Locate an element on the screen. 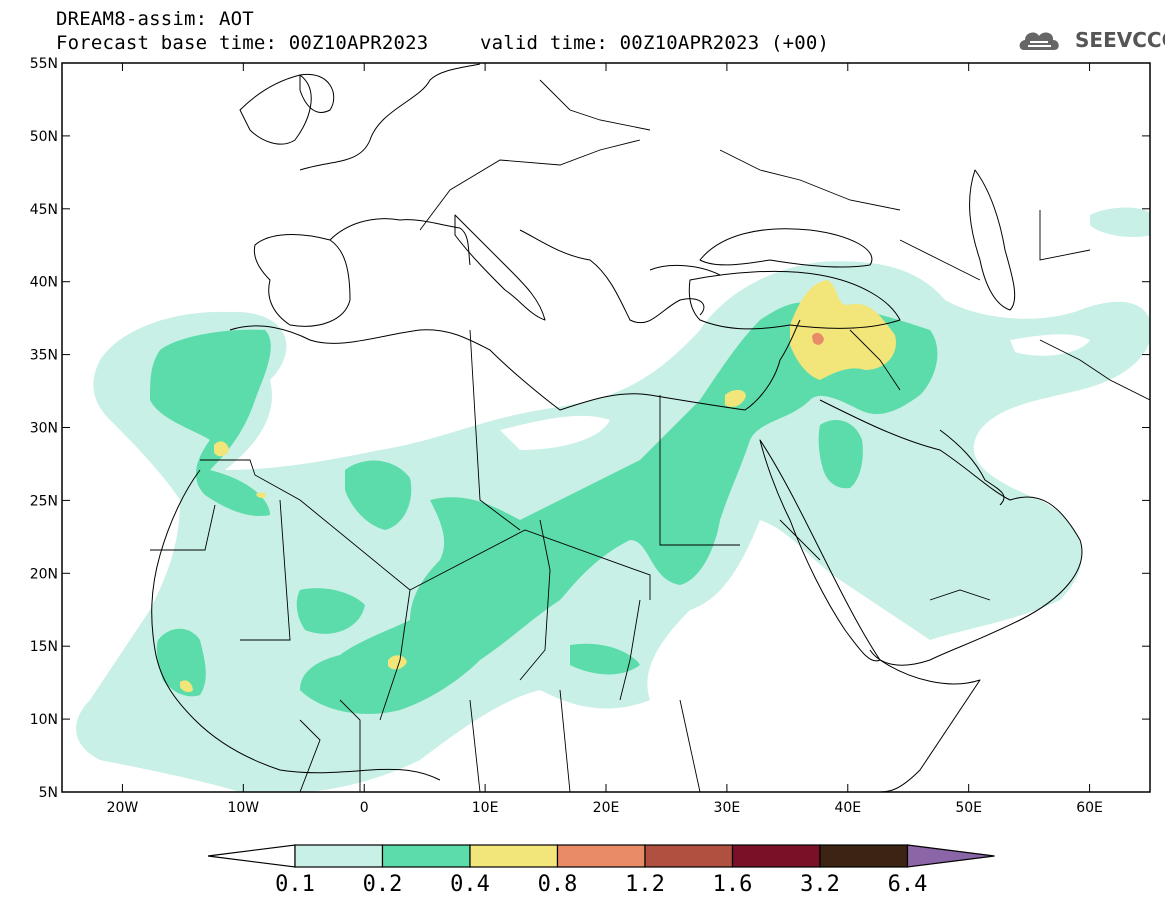  lon-tick-label: 0 is located at coordinates (364, 808).